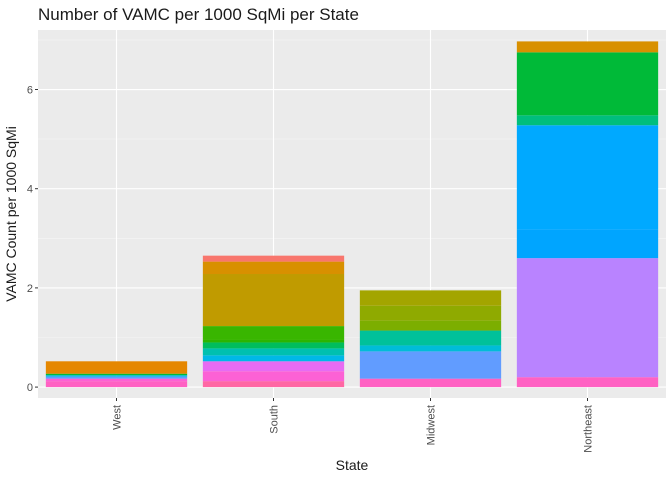 This screenshot has height=480, width=672. I want to click on x-tick-label-midwest: Midwest, so click(432, 425).